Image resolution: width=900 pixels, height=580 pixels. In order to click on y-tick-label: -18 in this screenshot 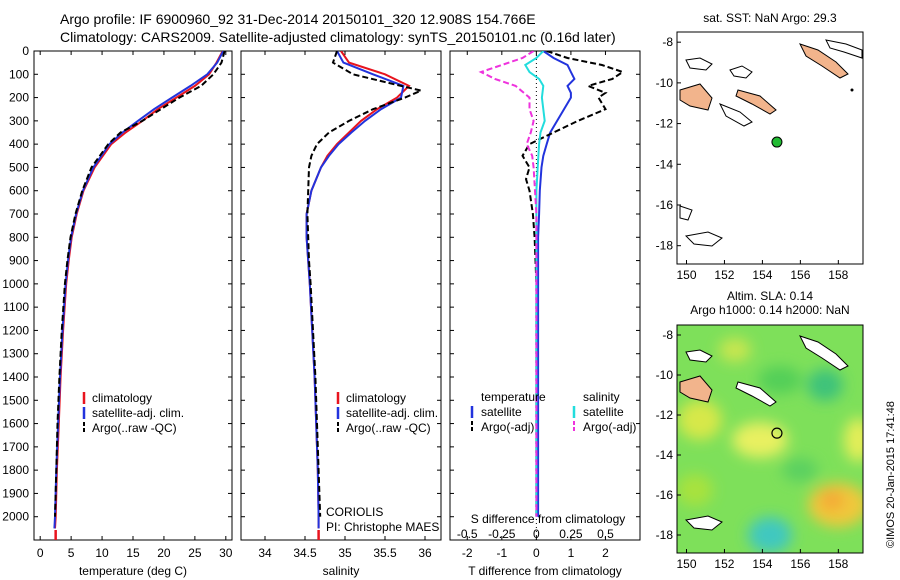, I will do `click(665, 535)`.